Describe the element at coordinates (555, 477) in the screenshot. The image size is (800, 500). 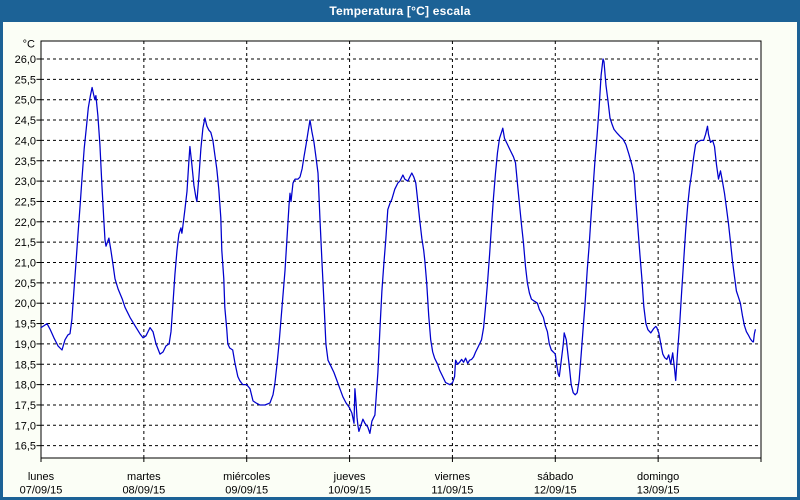
I see `x-day-label: sábado` at that location.